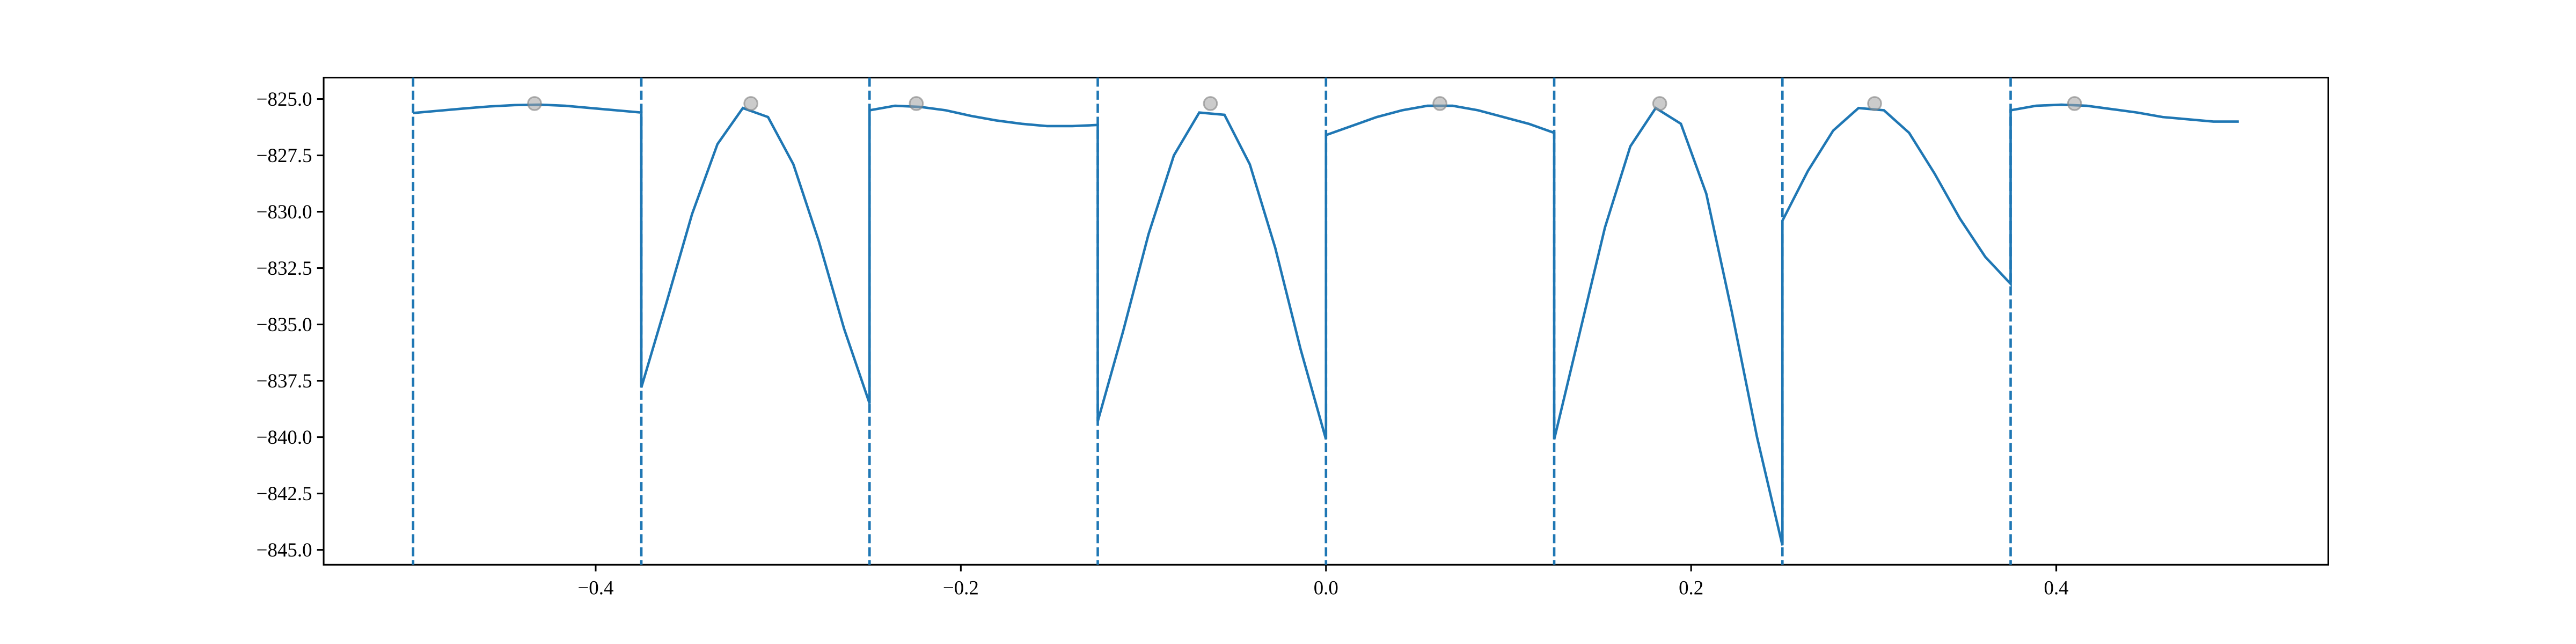 The width and height of the screenshot is (2576, 644). What do you see at coordinates (284, 155) in the screenshot?
I see `y-tick-label: −827.5` at bounding box center [284, 155].